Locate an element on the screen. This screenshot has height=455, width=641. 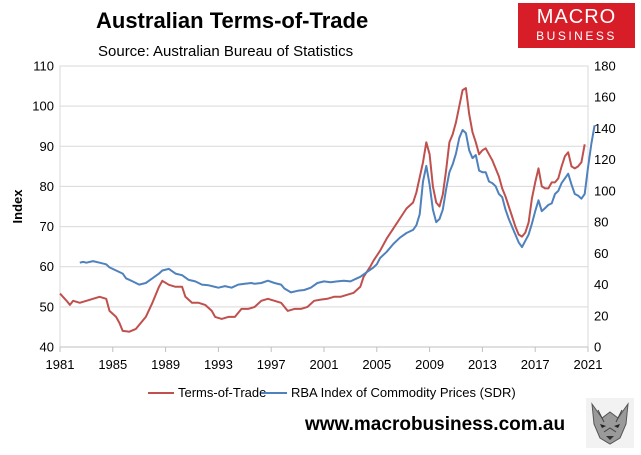
y-left-tick-label: 70 is located at coordinates (47, 226).